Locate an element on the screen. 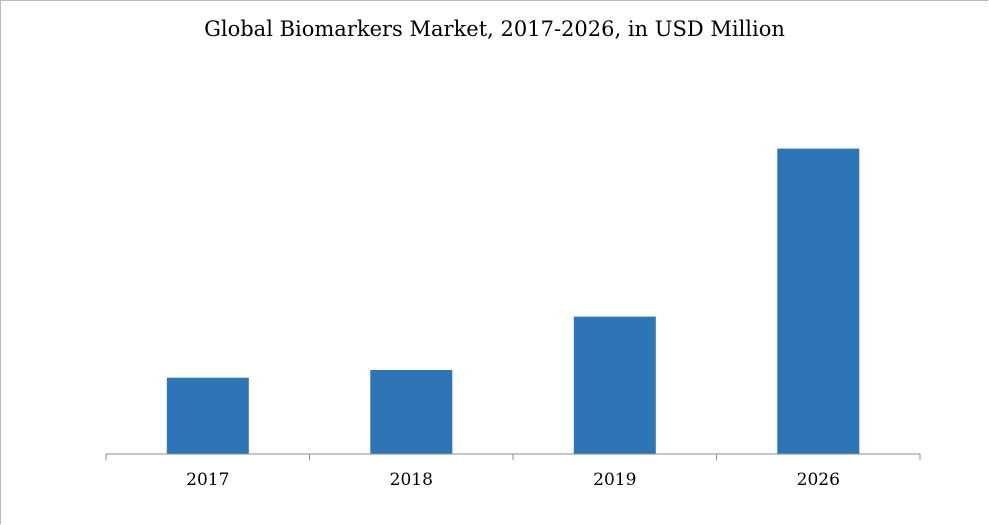  bar-2026 is located at coordinates (818, 301).